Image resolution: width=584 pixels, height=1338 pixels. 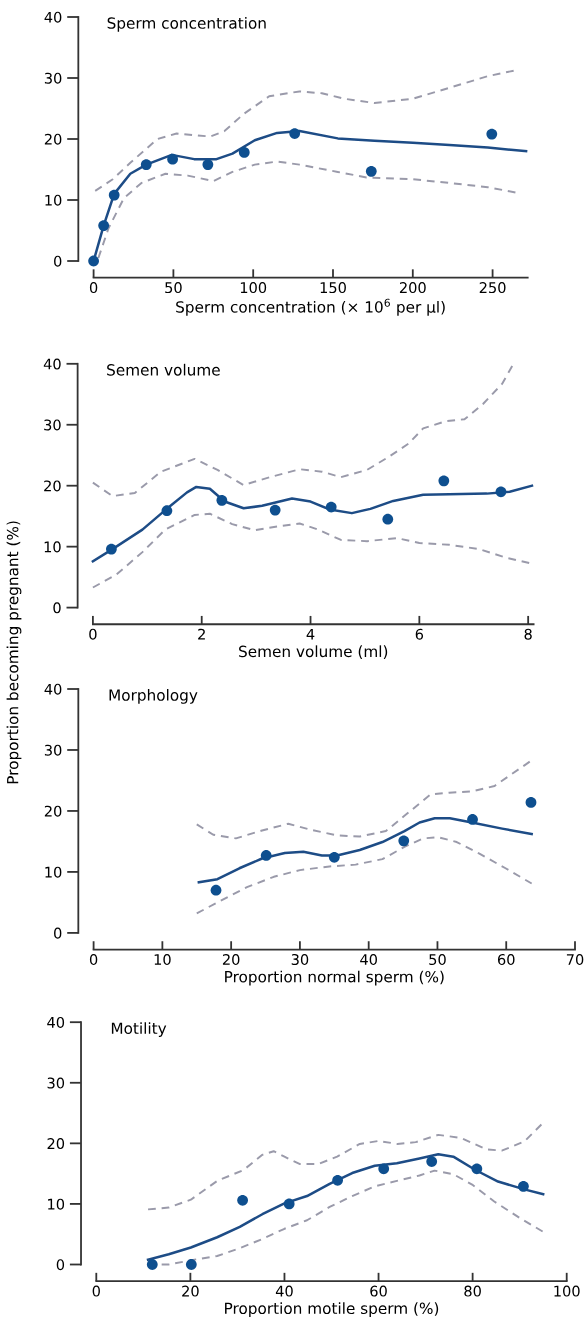 What do you see at coordinates (575, 959) in the screenshot?
I see `x-tick-label: 70` at bounding box center [575, 959].